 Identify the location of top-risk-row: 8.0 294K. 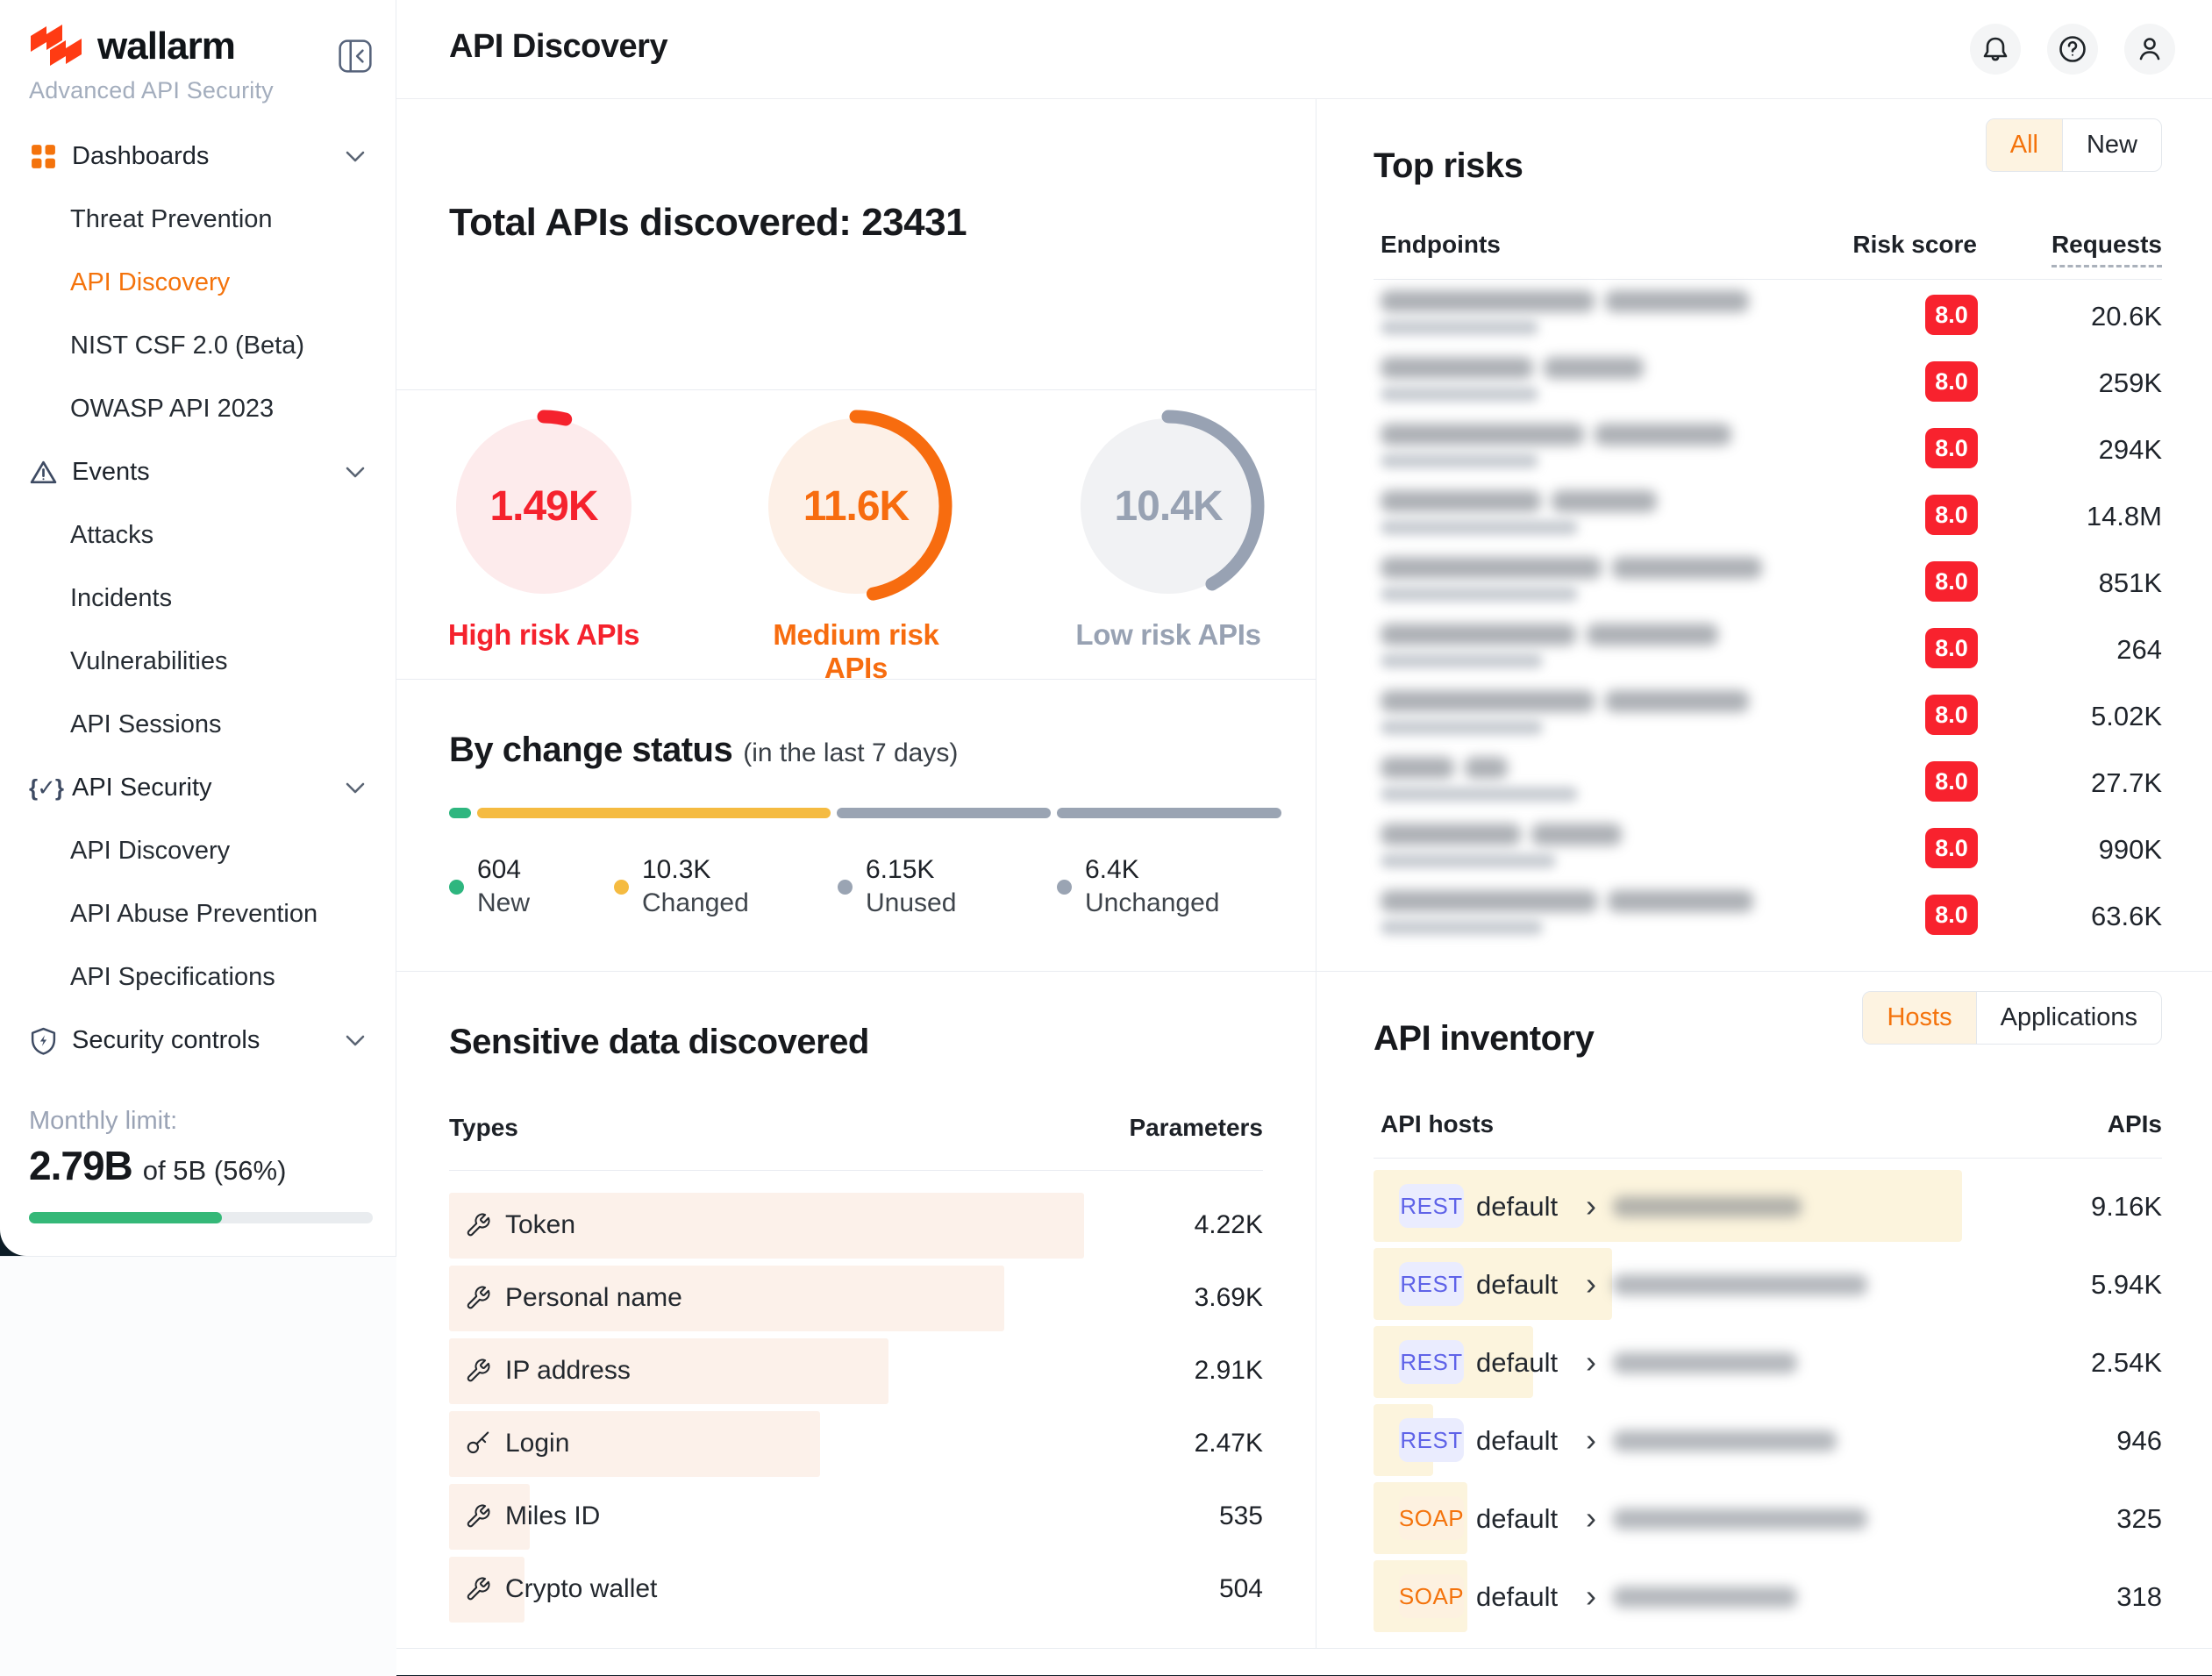
(1768, 448).